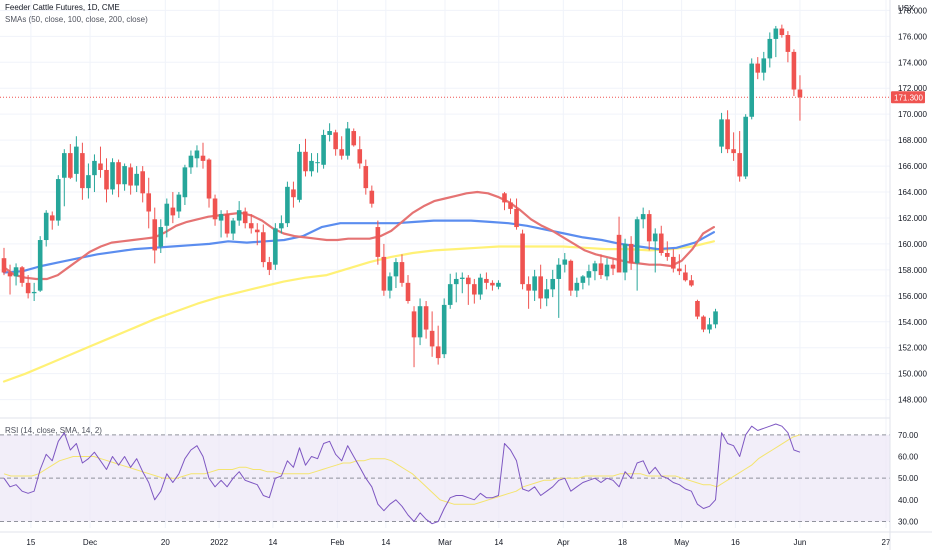 This screenshot has width=932, height=555. Describe the element at coordinates (53, 430) in the screenshot. I see `rsi-legend: RSI (14, close, SMA, 14, 2)` at that location.